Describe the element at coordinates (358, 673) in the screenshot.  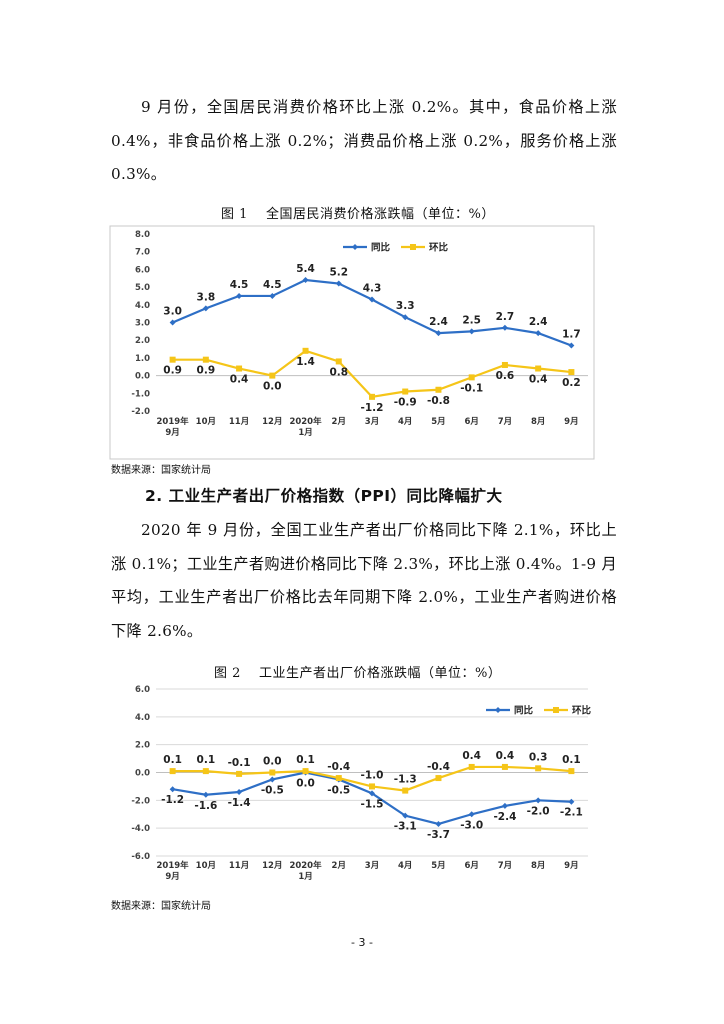
I see `figure2-title: 图 2 工业生产者出厂价格涨跌幅（单位：%）` at that location.